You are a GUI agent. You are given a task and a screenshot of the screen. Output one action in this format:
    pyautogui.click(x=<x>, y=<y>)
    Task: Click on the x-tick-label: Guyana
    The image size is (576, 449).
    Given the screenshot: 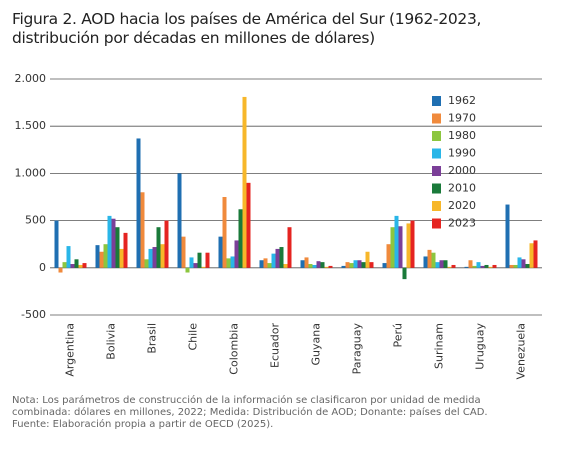 What is the action you would take?
    pyautogui.click(x=316, y=344)
    